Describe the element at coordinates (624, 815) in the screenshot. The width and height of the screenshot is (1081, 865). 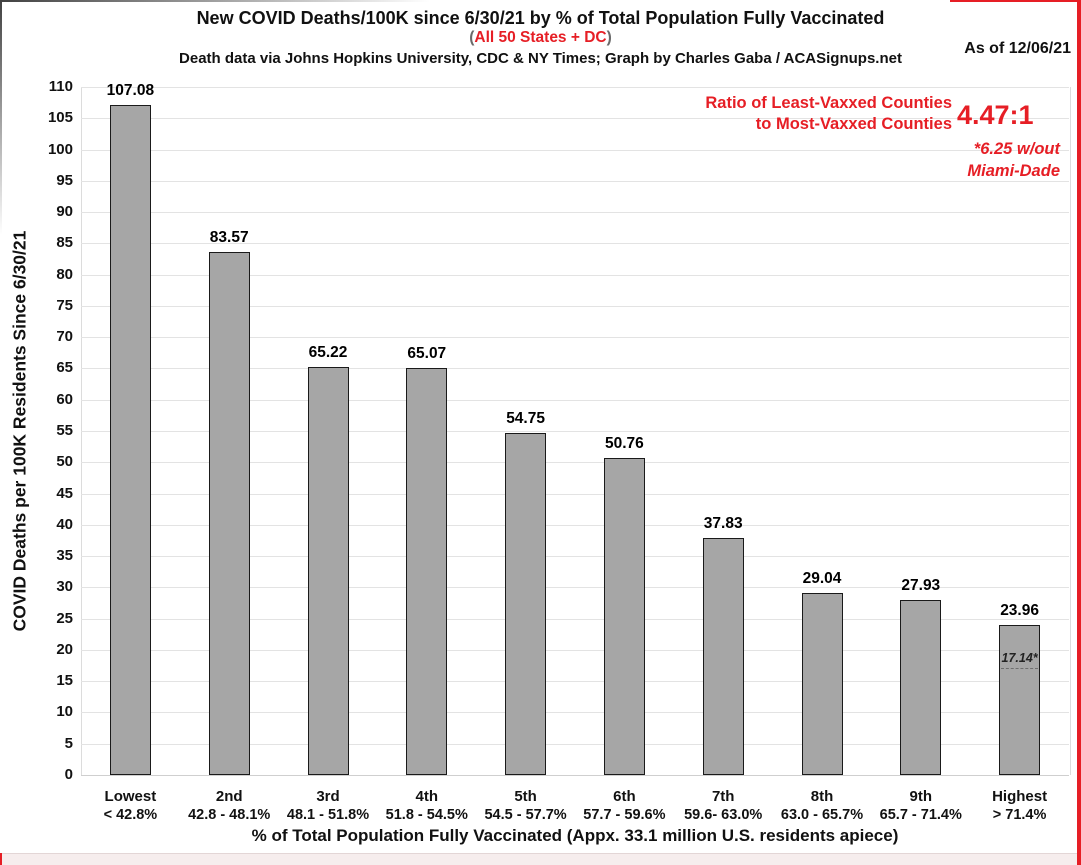
I see `x-category-range: 57.7 - 59.6%` at that location.